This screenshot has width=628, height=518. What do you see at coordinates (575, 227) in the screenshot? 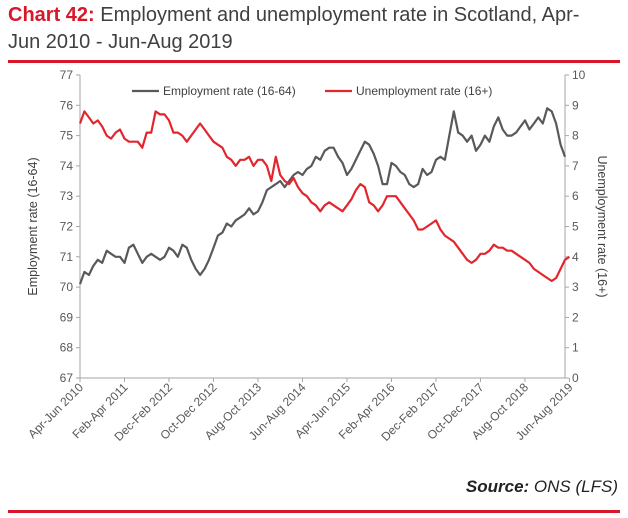
I see `y2-tick-label: 5` at bounding box center [575, 227].